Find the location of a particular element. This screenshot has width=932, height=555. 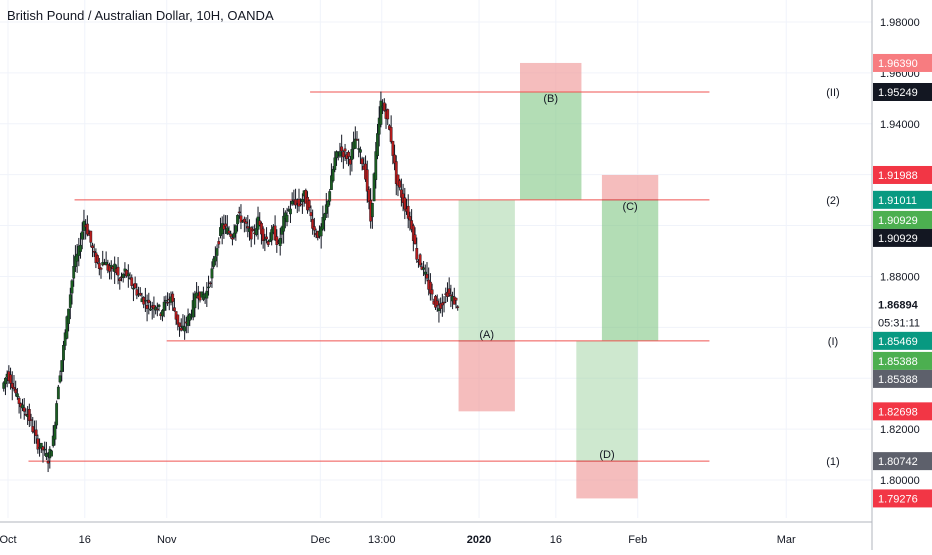

price-badge-label: 1.95249 is located at coordinates (898, 93).